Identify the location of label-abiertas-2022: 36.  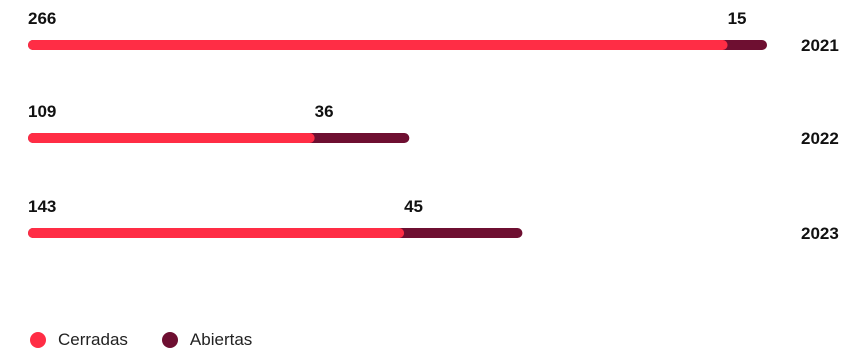
(324, 111).